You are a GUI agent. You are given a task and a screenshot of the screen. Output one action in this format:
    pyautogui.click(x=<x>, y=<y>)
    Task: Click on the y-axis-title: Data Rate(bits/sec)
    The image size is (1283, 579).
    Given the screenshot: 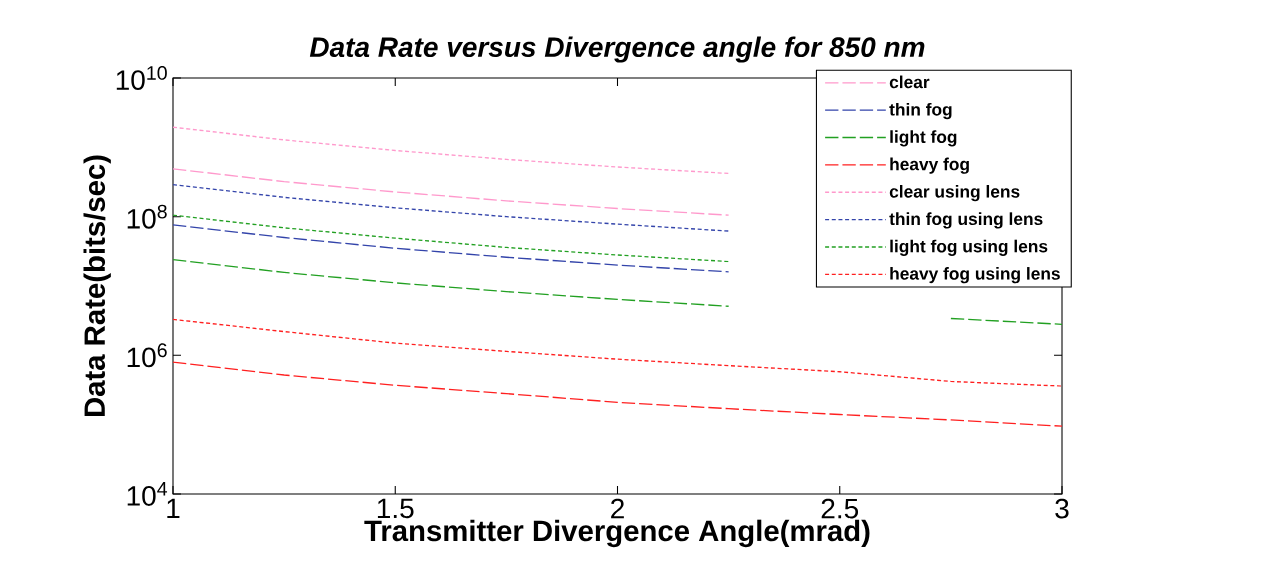 What is the action you would take?
    pyautogui.click(x=97, y=286)
    